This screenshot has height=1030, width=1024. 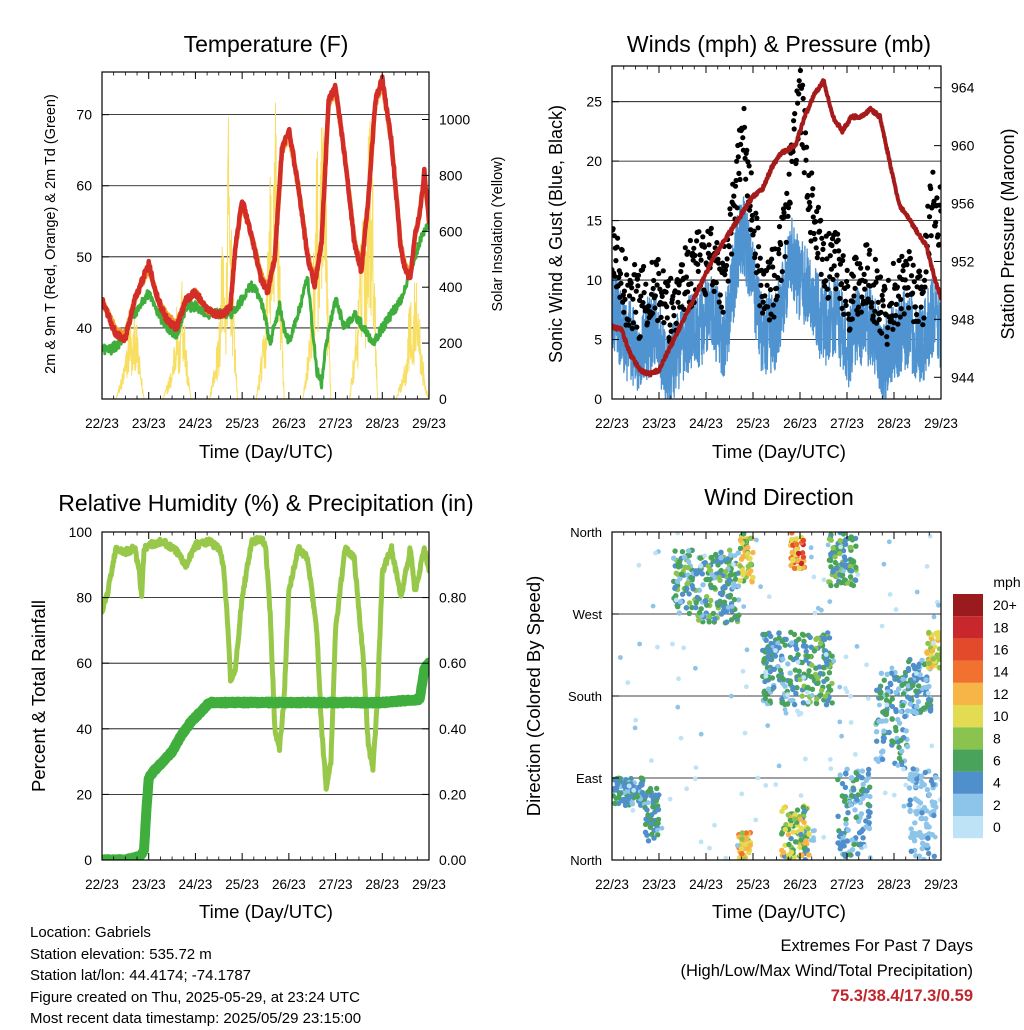 What do you see at coordinates (81, 532) in the screenshot?
I see `y-tick-label: 100` at bounding box center [81, 532].